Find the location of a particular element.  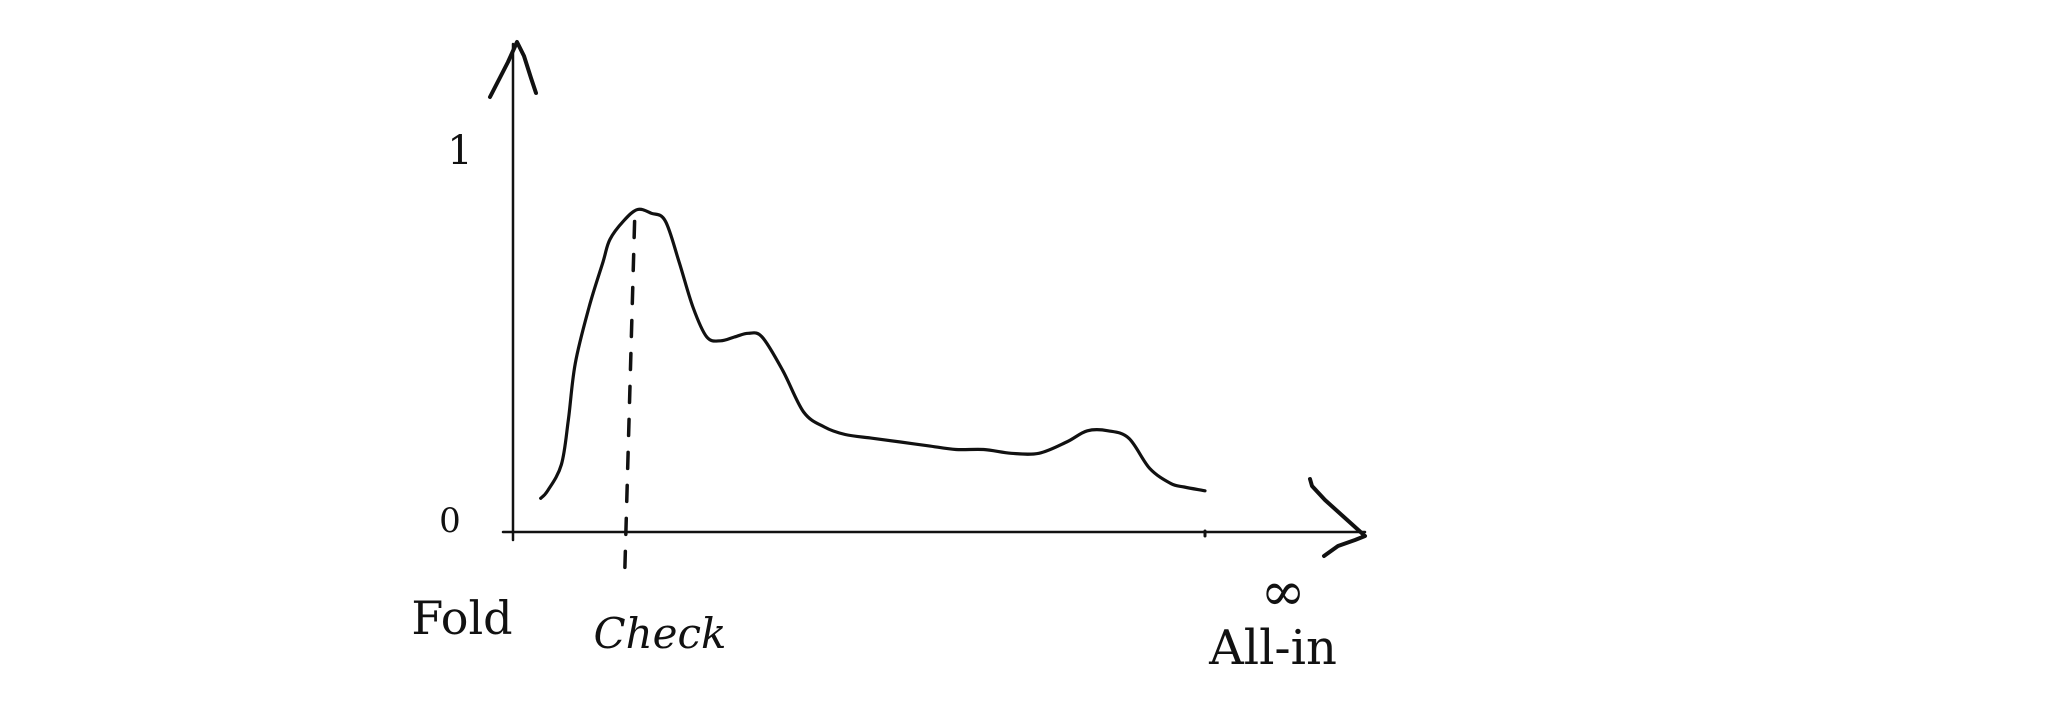

x-tick-label-fold: Fold is located at coordinates (461, 618).